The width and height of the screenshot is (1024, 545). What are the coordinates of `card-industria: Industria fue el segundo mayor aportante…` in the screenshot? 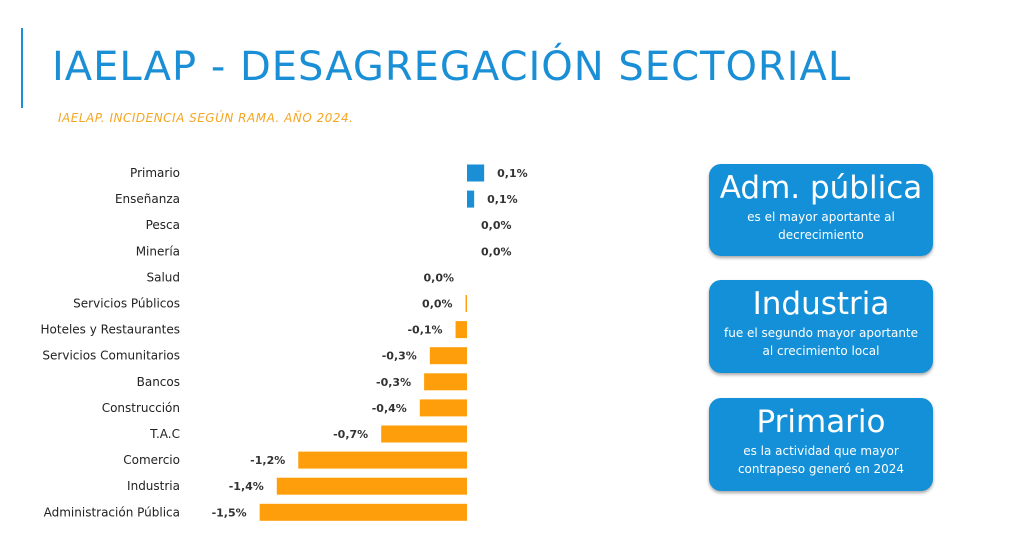 It's located at (821, 326).